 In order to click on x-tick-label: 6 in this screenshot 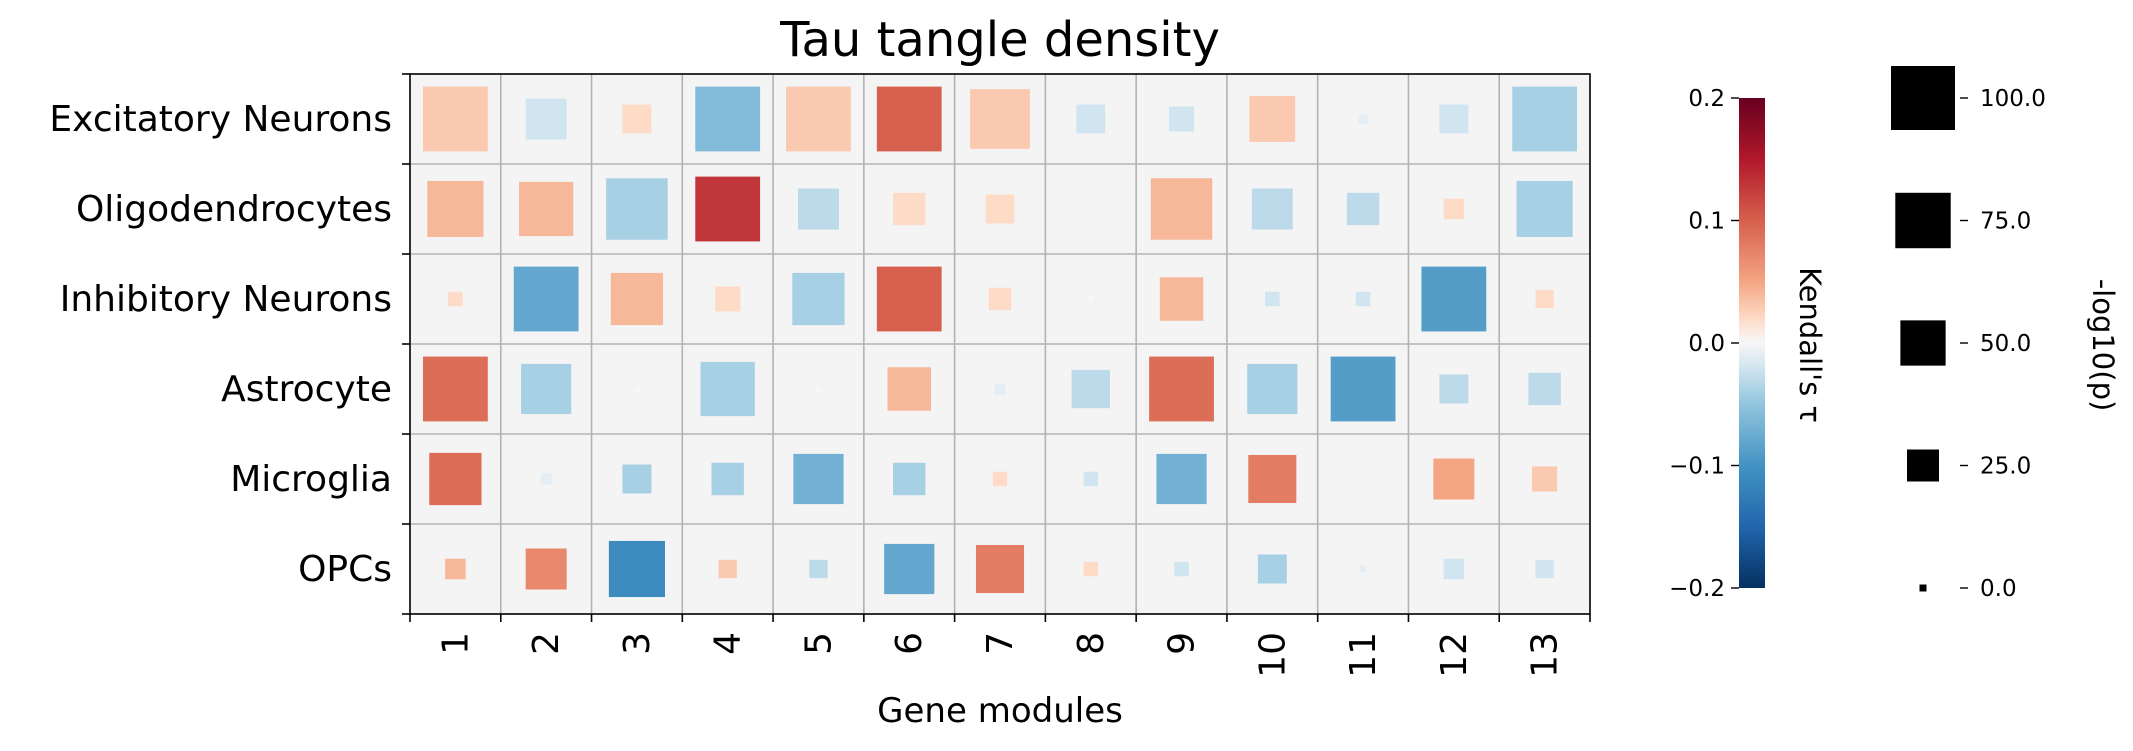, I will do `click(909, 643)`.